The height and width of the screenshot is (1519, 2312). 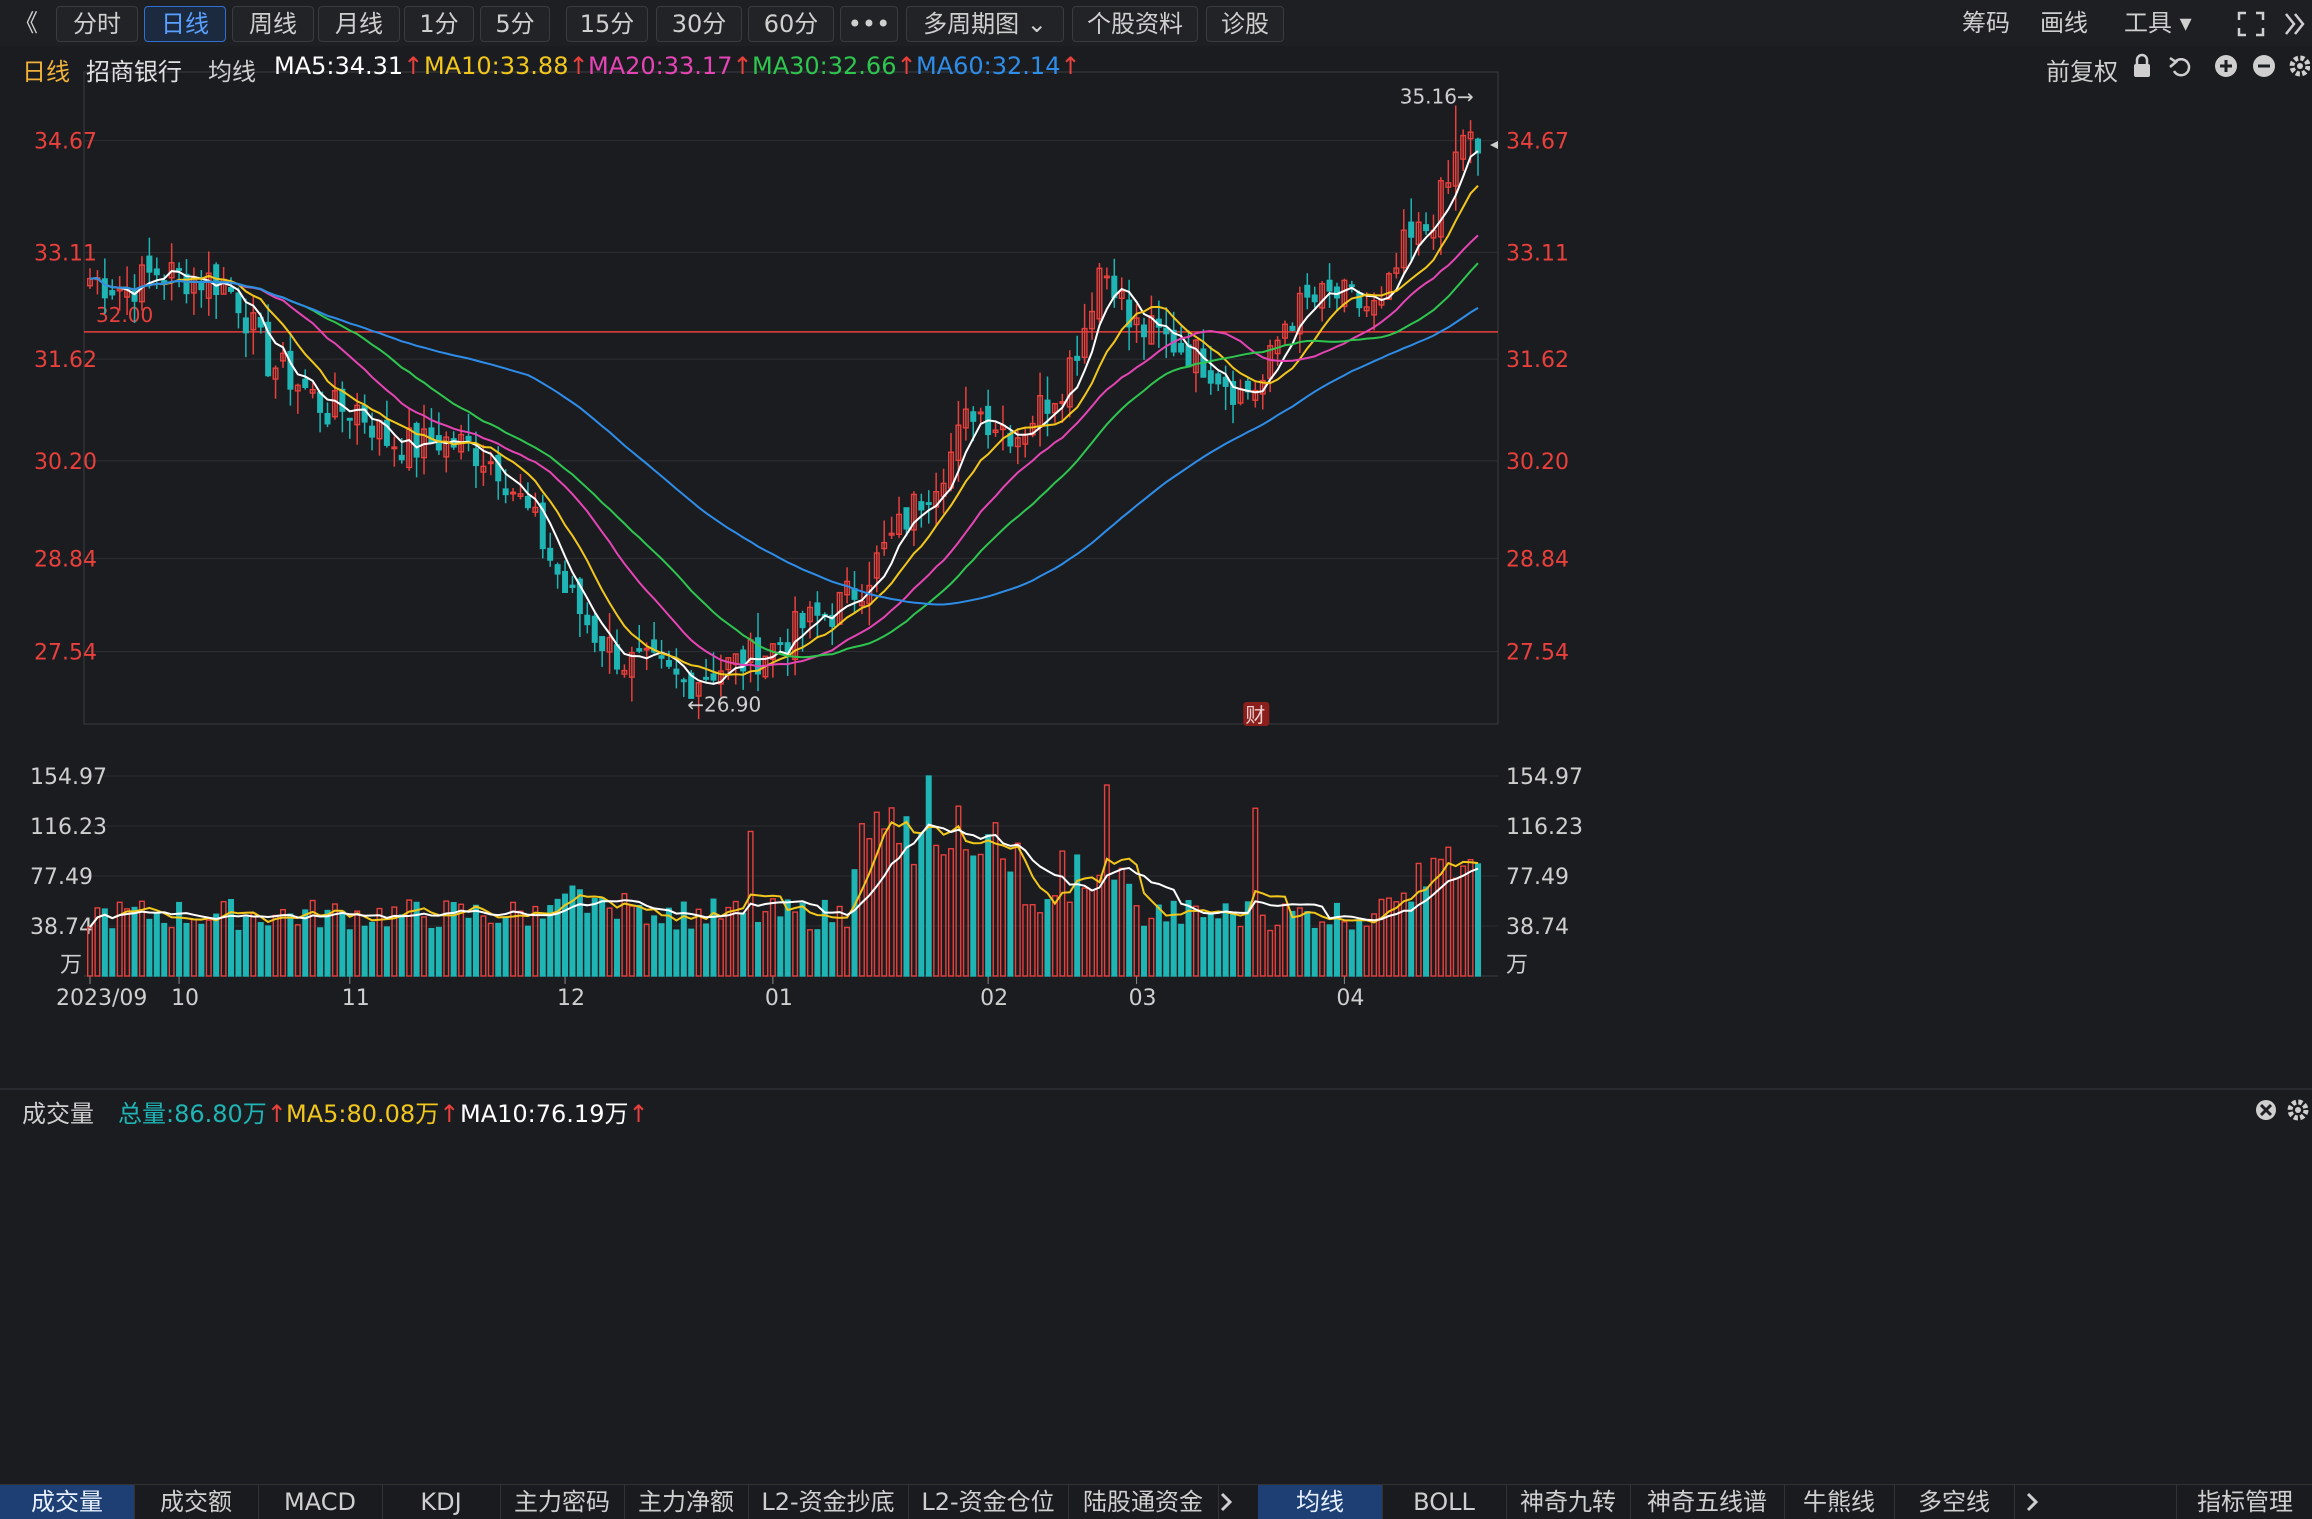 I want to click on indicator-tab-4: 主力密码, so click(x=562, y=1502).